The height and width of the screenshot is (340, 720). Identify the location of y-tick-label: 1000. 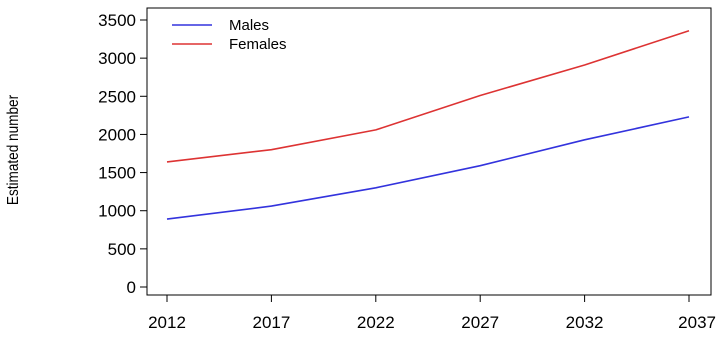
(117, 211).